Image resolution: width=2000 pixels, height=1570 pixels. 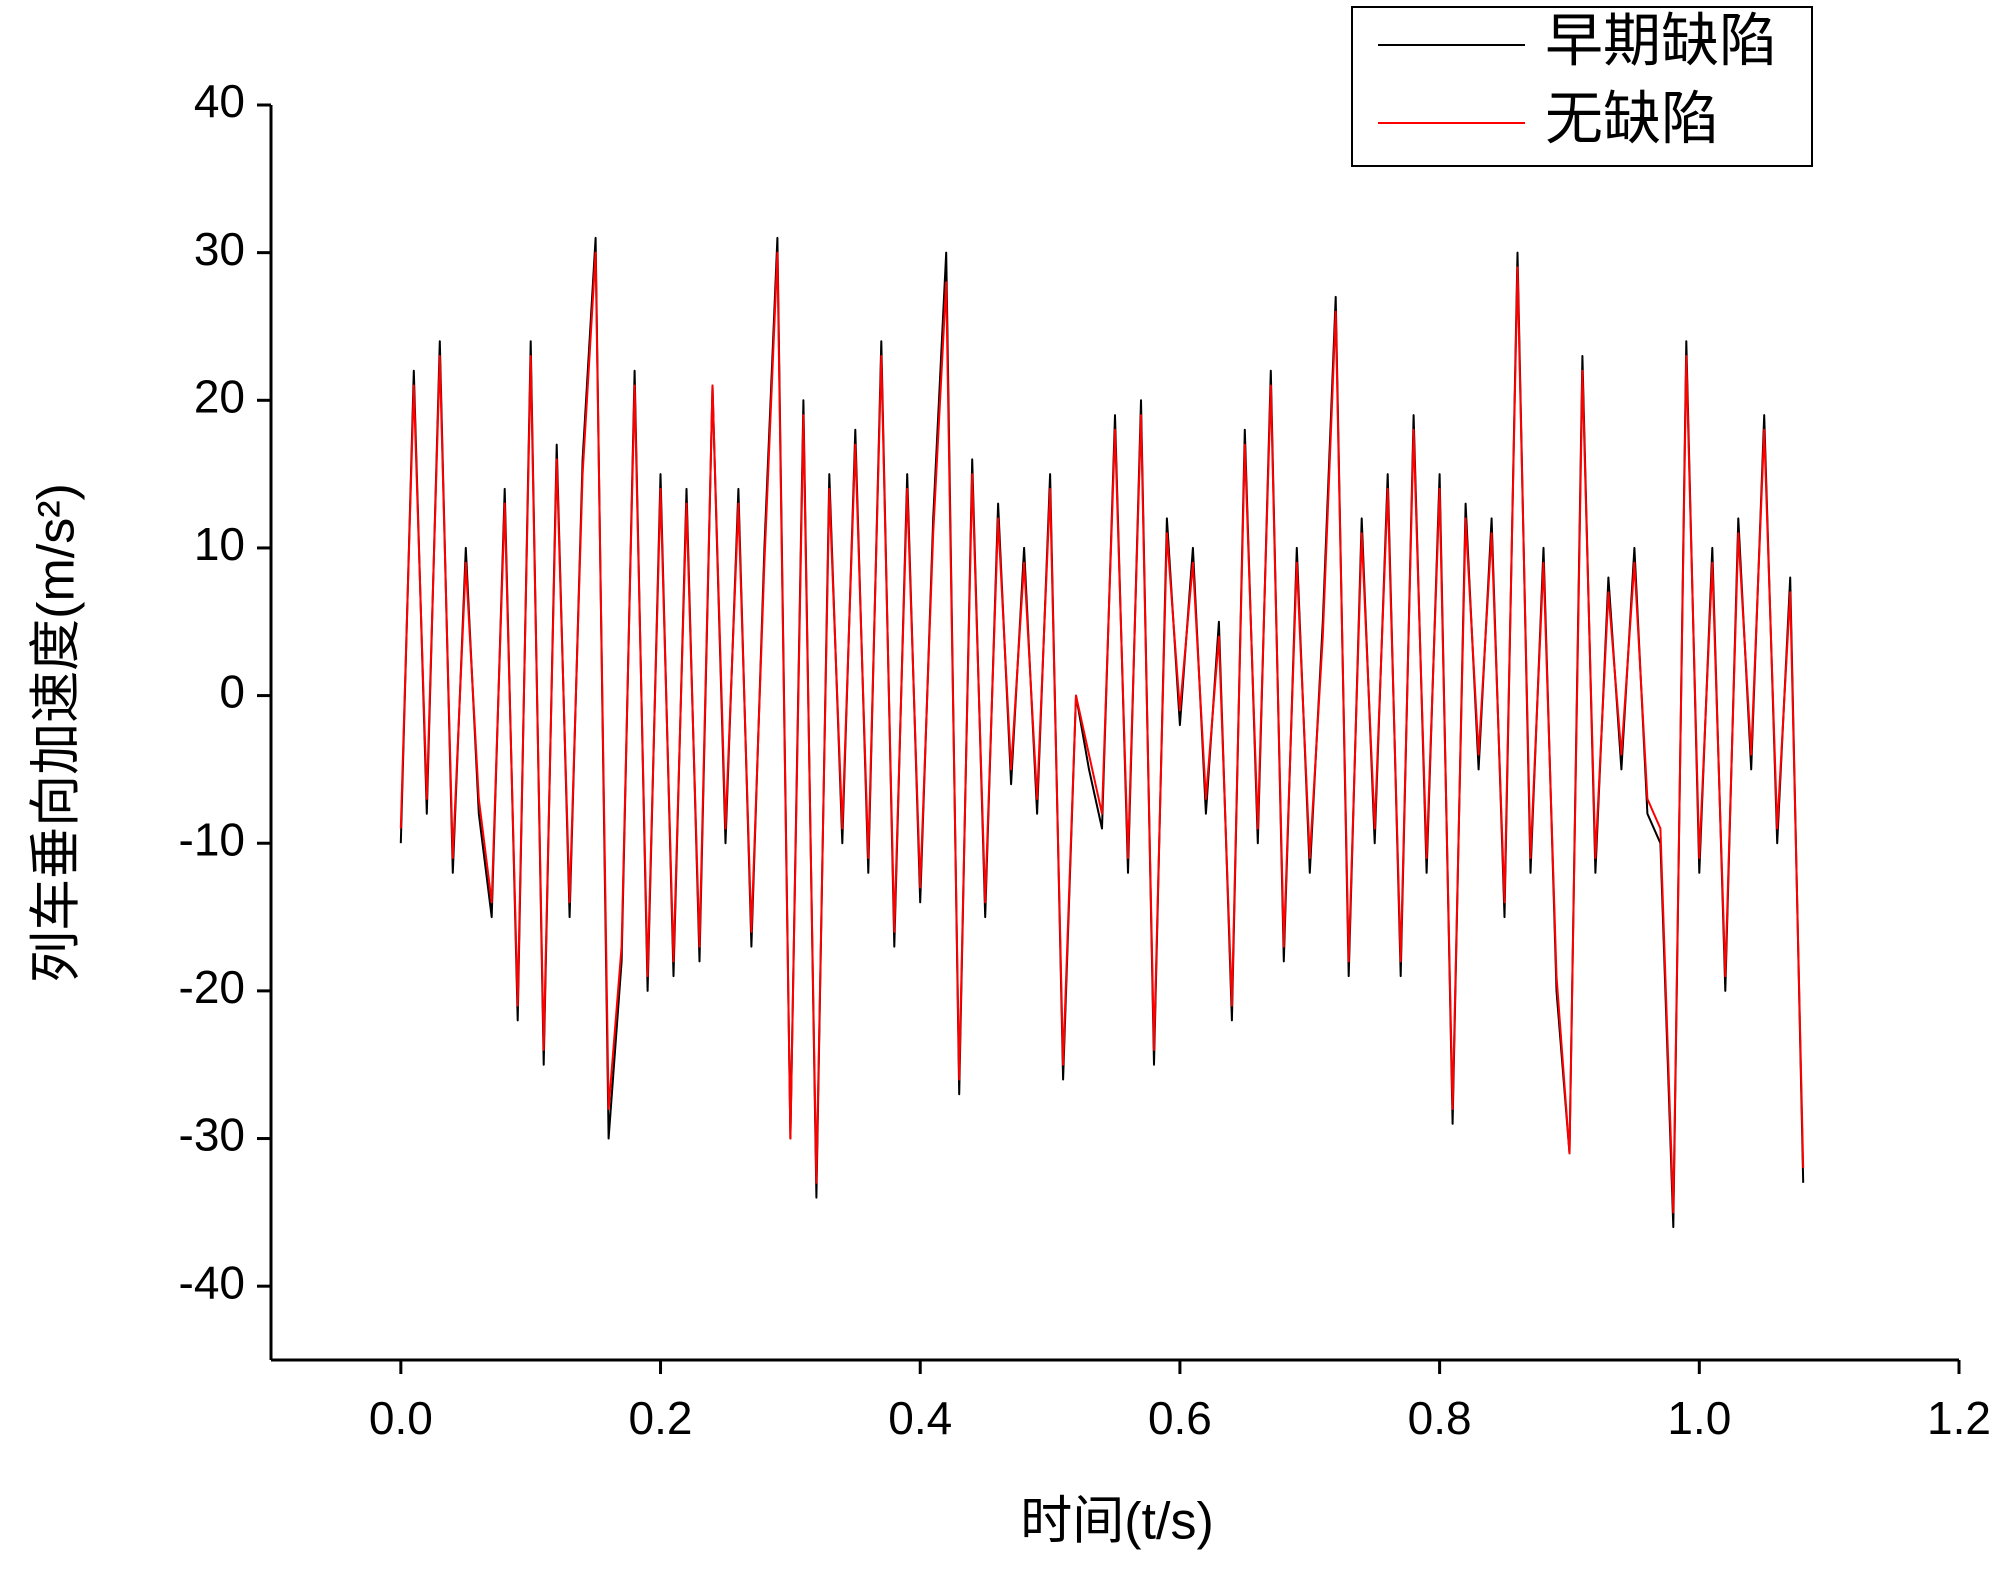 I want to click on y-tick-label: 40, so click(x=219, y=101).